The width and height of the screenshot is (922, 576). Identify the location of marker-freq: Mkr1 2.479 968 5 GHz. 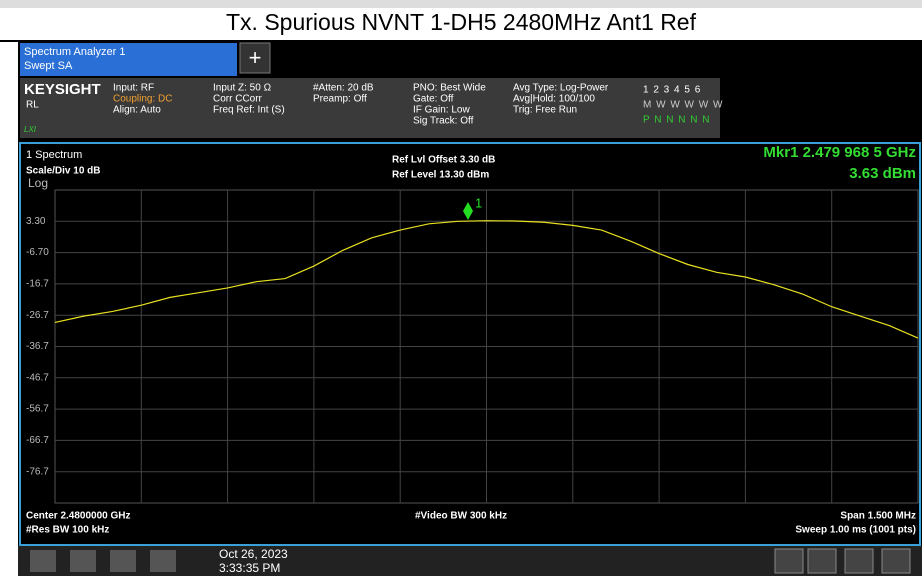
(839, 152).